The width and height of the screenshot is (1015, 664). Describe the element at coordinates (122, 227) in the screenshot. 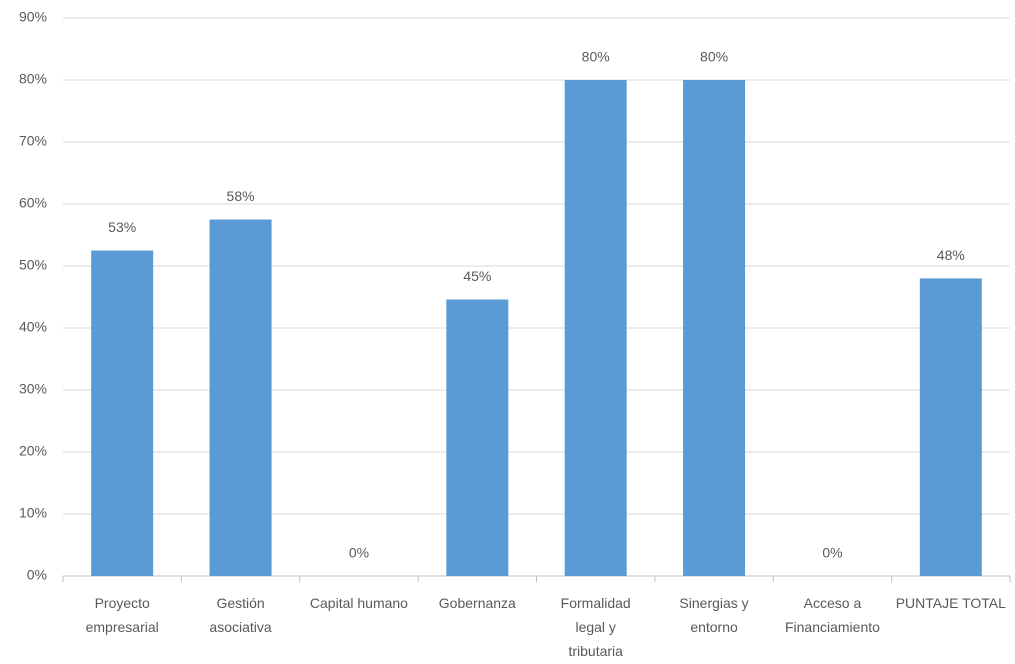

I see `data-label: 53%` at that location.